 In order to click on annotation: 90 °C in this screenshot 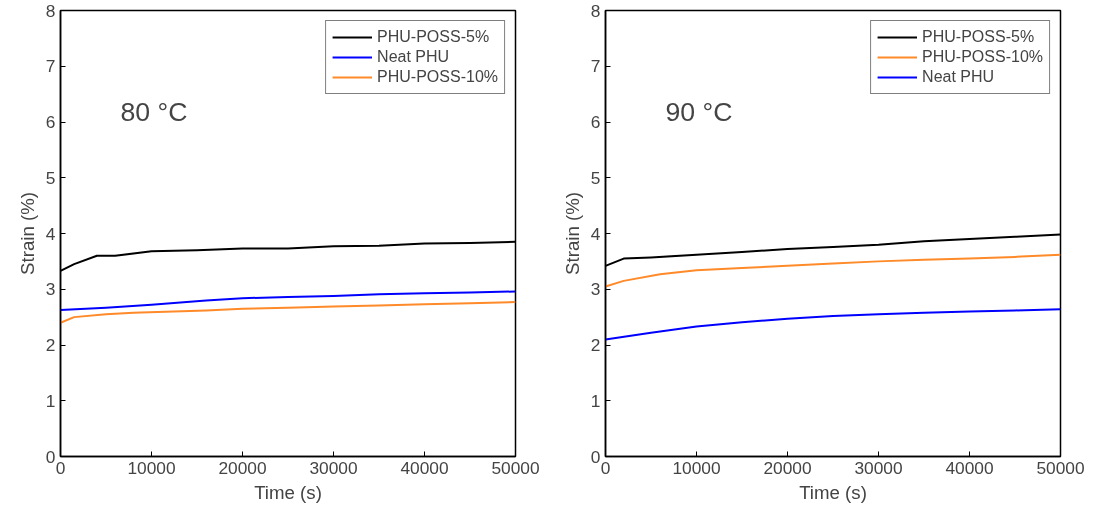, I will do `click(699, 111)`.